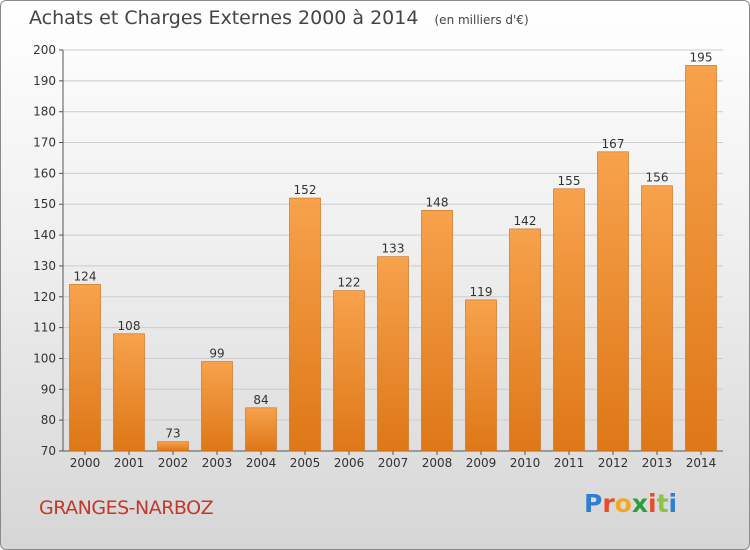 This screenshot has width=750, height=550. What do you see at coordinates (44, 81) in the screenshot?
I see `y-tick-label: 190` at bounding box center [44, 81].